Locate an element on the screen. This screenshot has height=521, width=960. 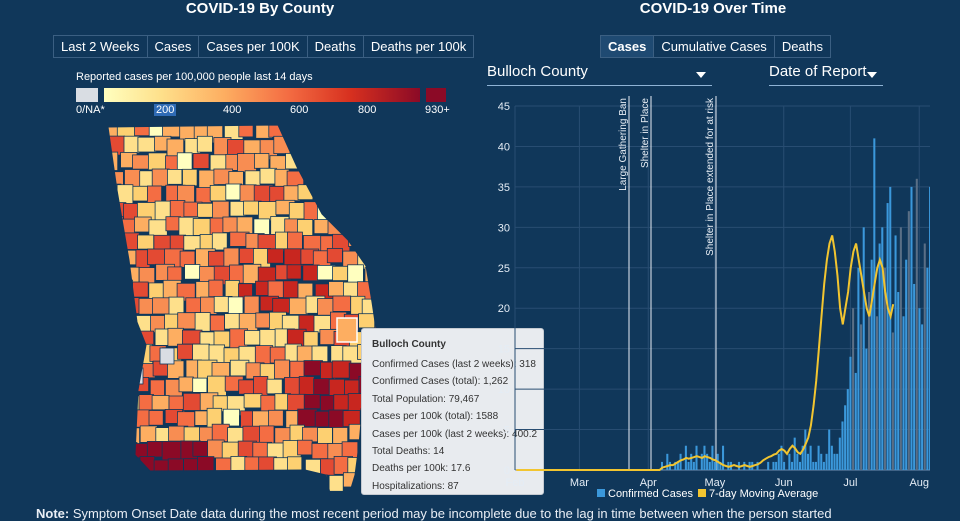
tab-cases-per-100k: Cases per 100K is located at coordinates (253, 46).